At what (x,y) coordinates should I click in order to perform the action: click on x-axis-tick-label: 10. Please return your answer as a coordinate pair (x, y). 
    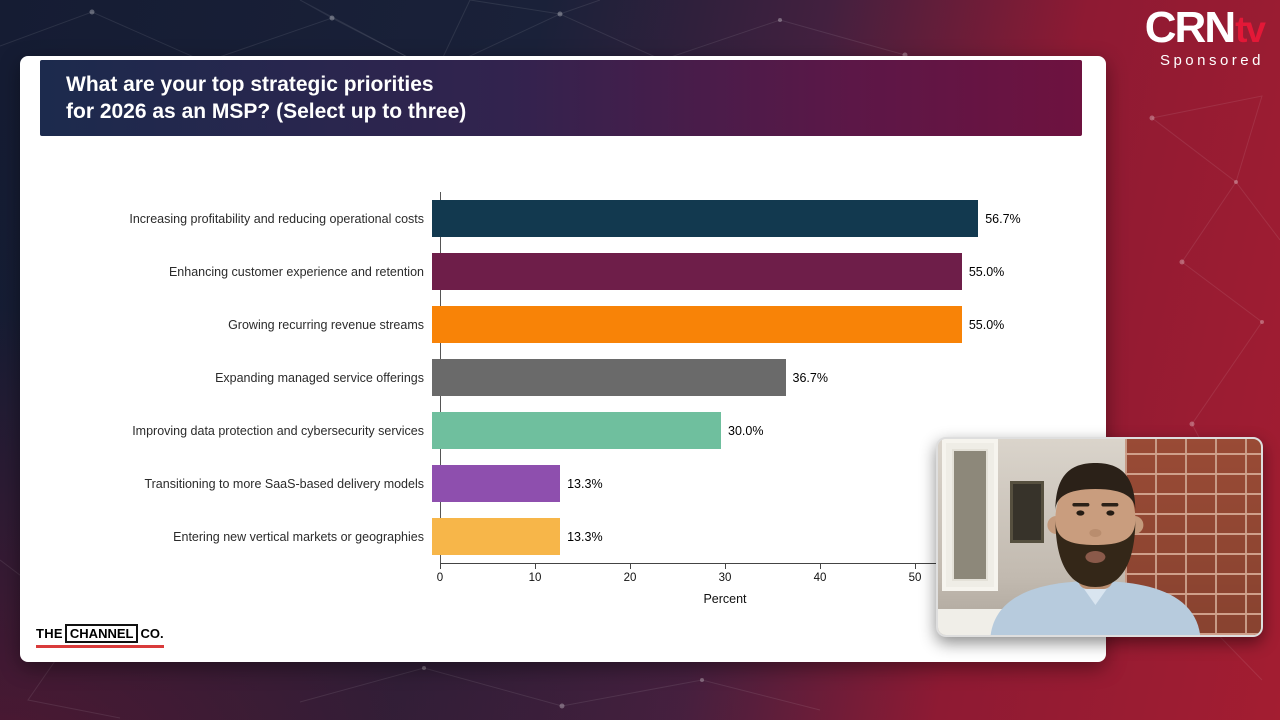
    Looking at the image, I should click on (535, 578).